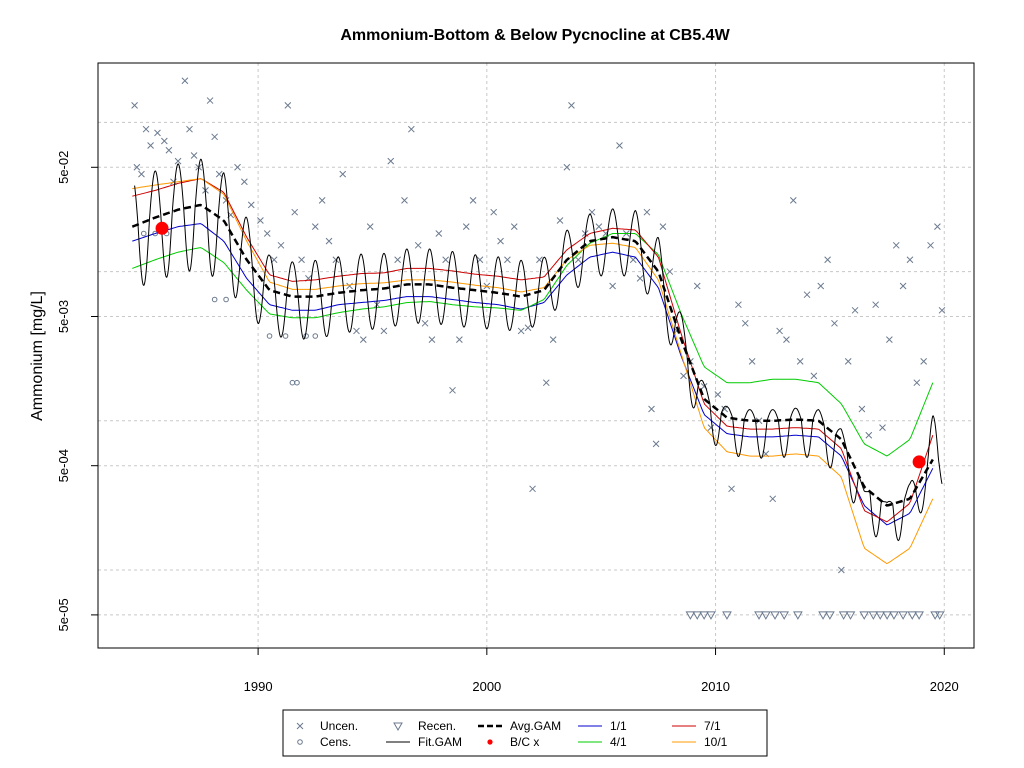  Describe the element at coordinates (486, 686) in the screenshot. I see `x-tick-label-1: 2000` at that location.